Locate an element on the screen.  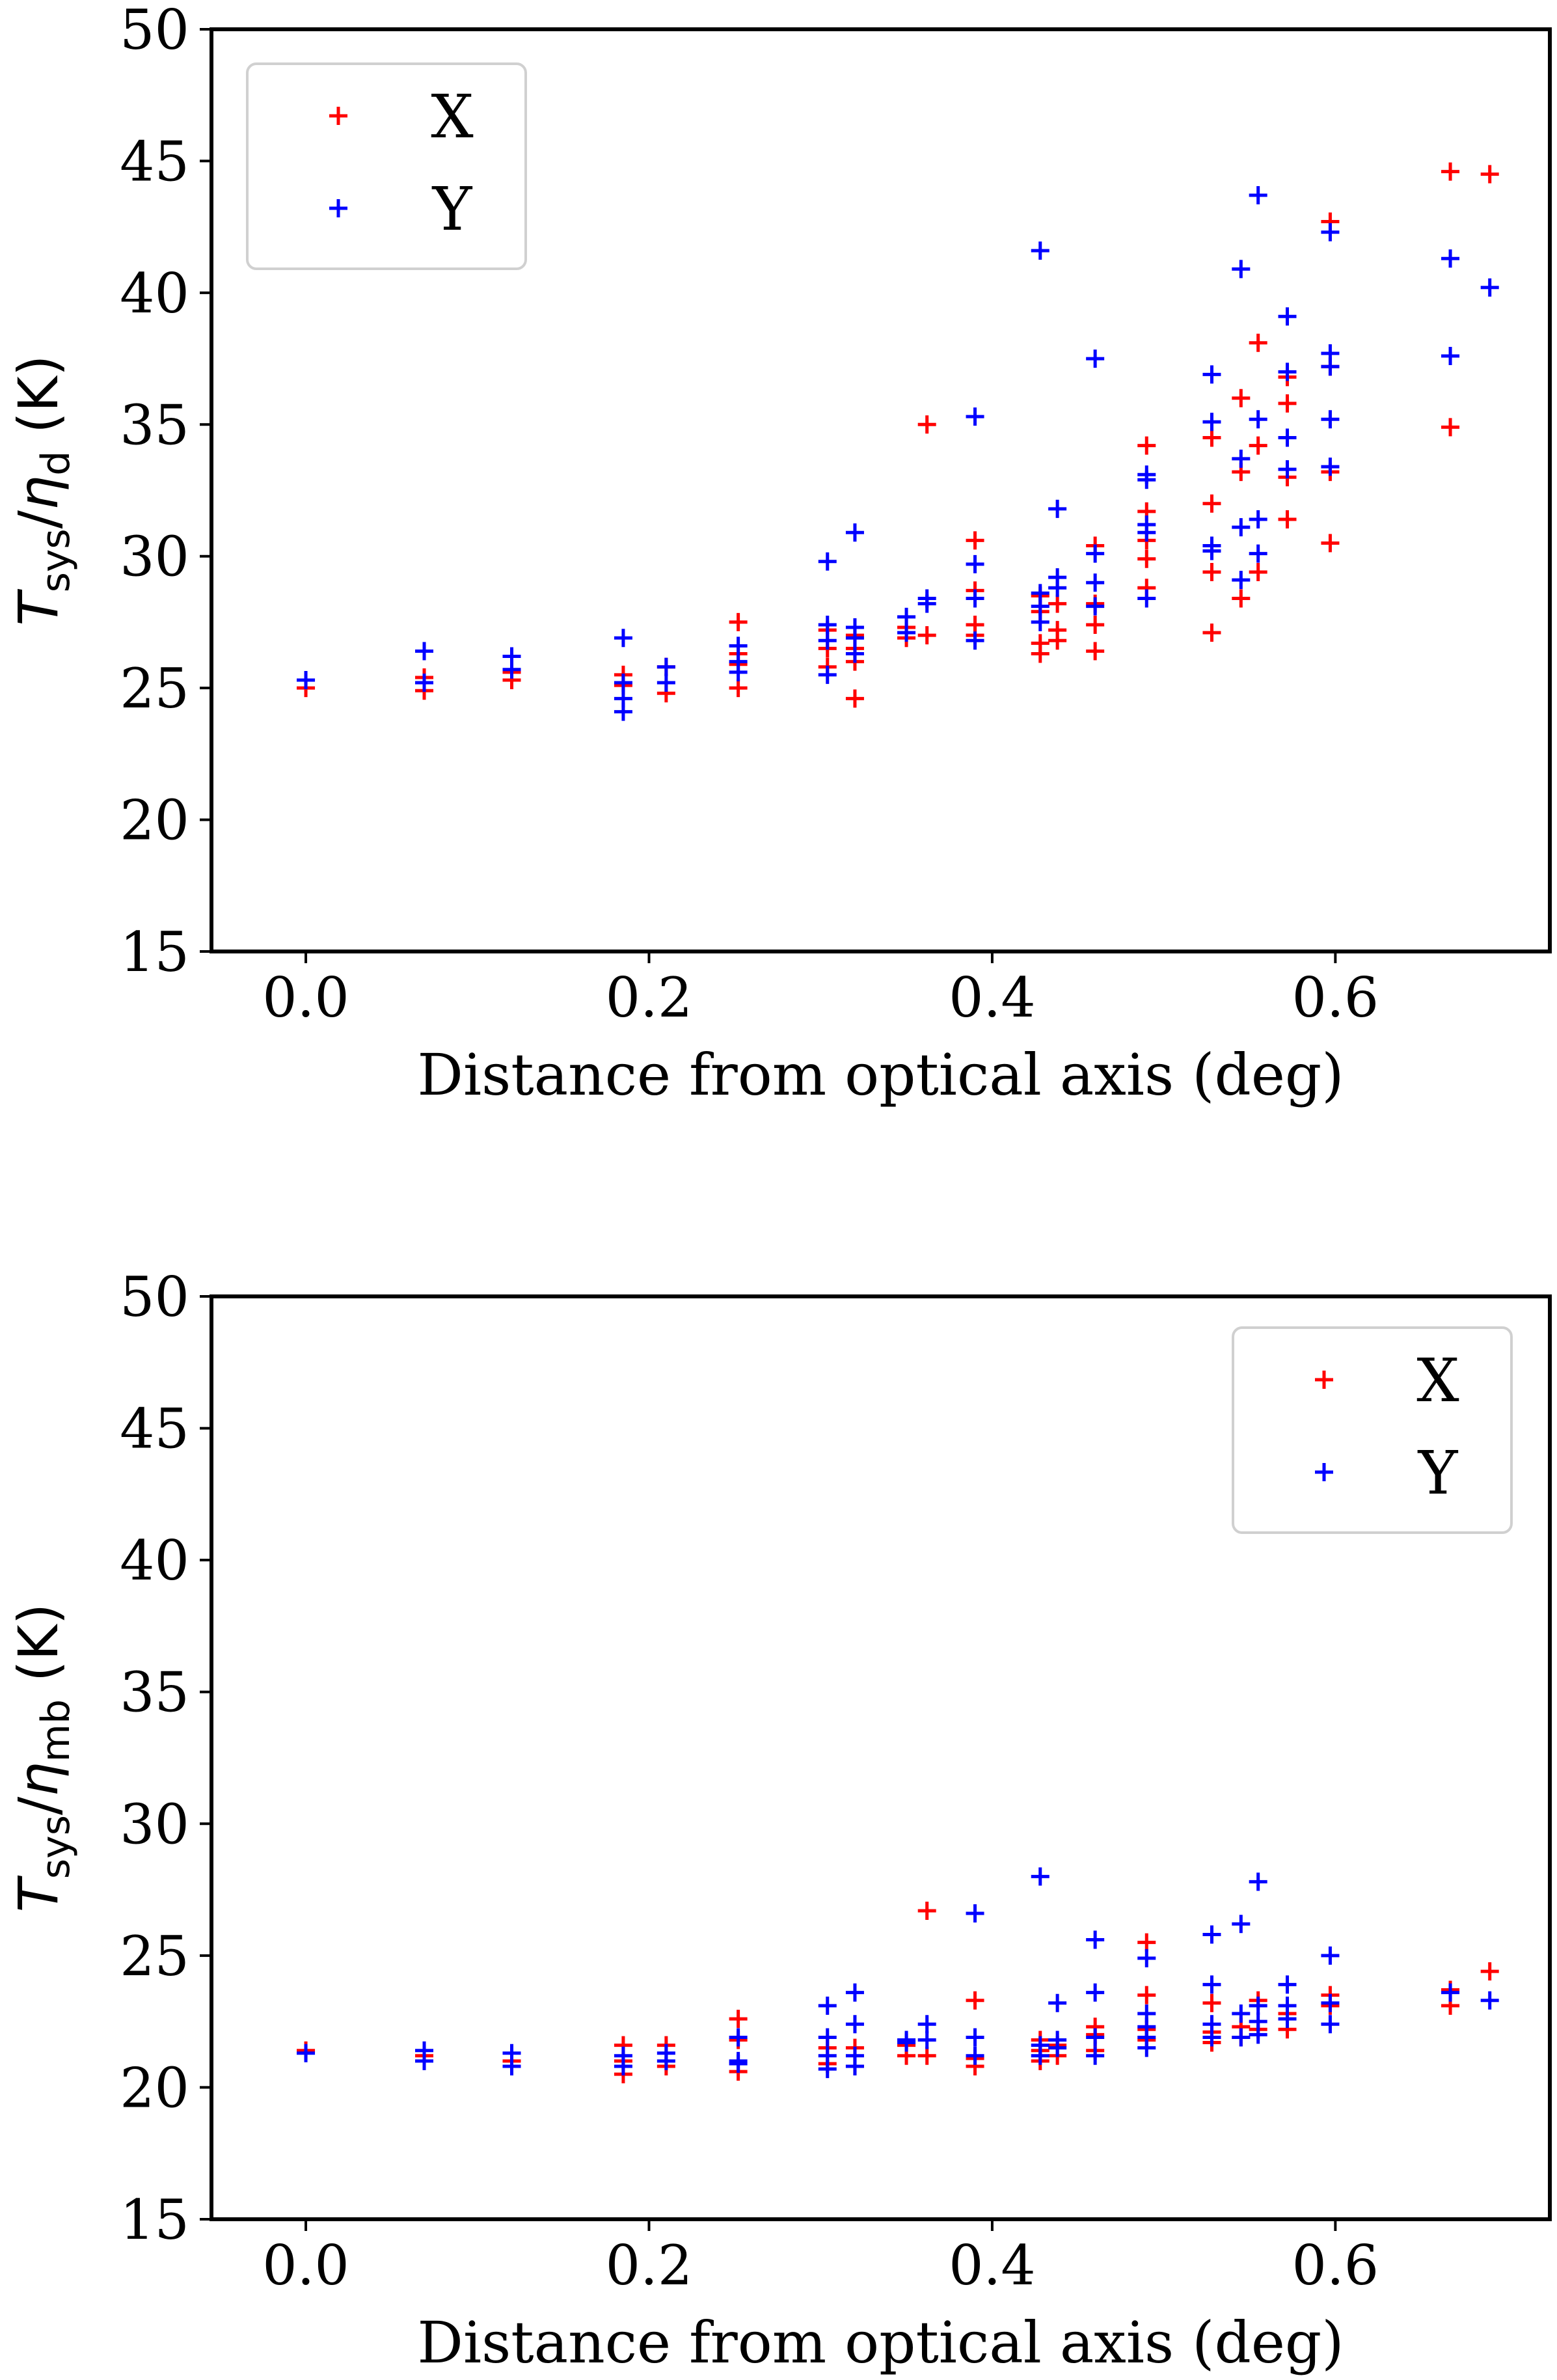
legend: XY is located at coordinates (1373, 1430).